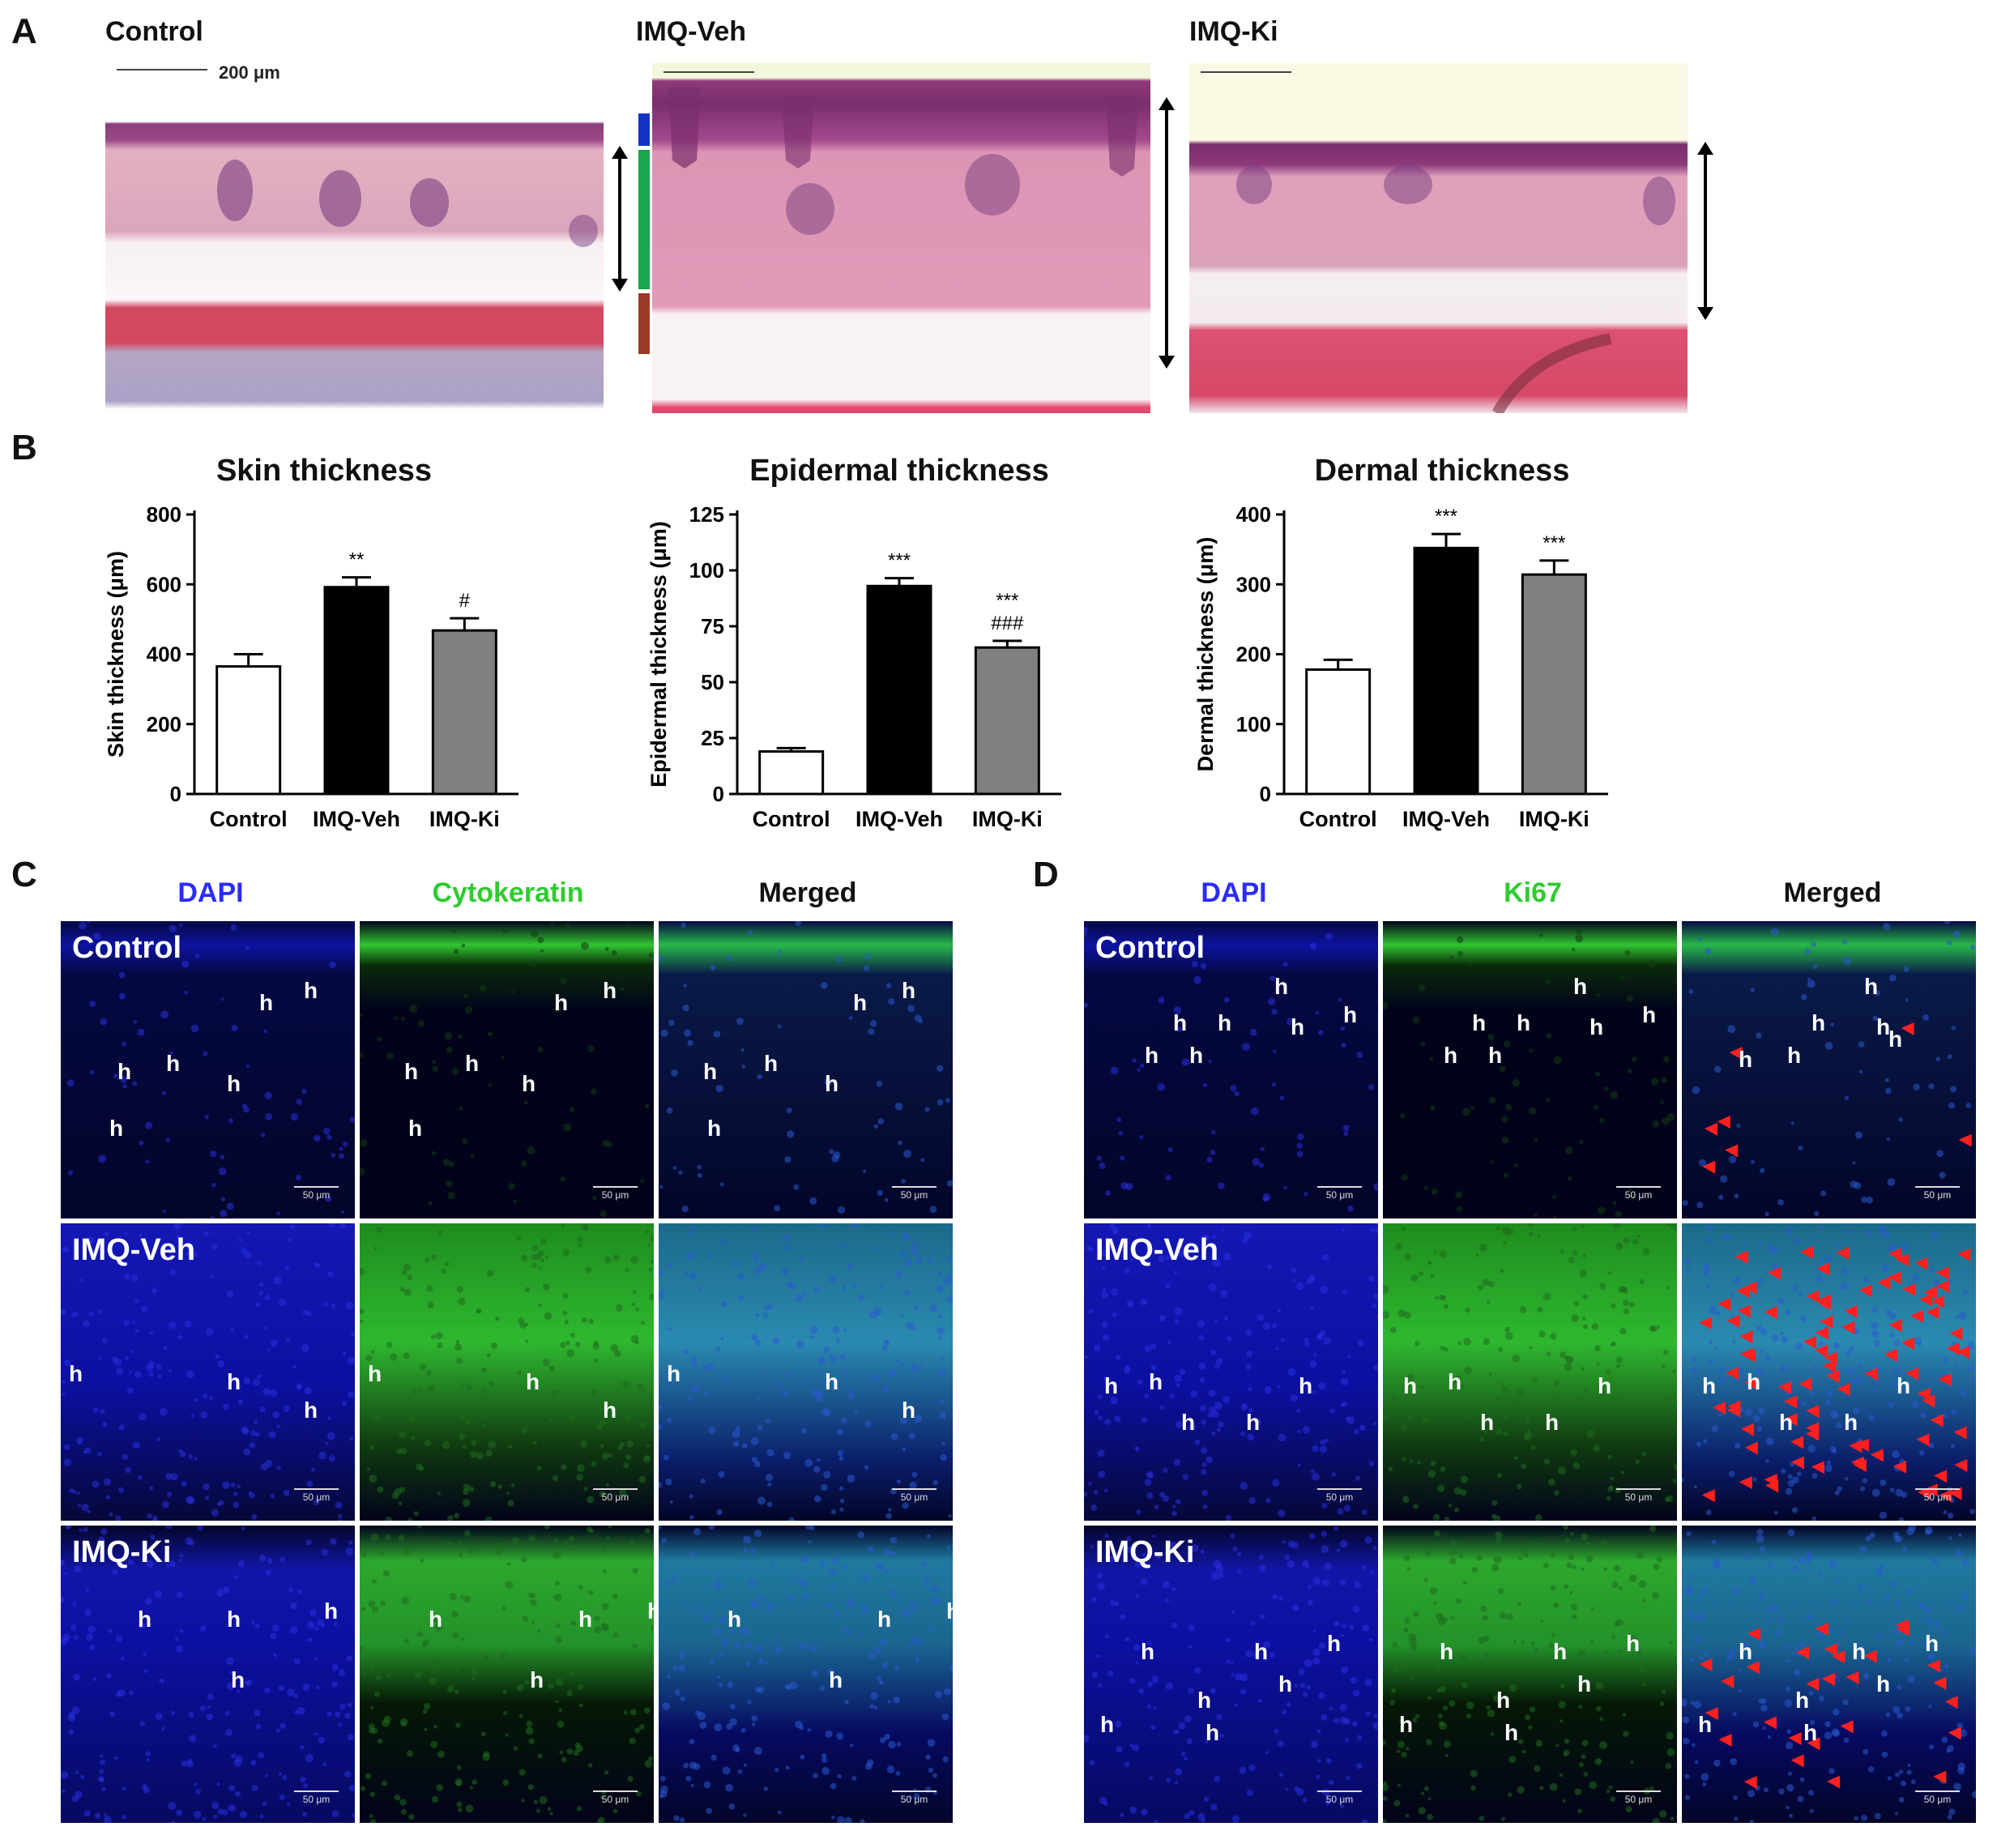 The image size is (1997, 1848). What do you see at coordinates (208, 1372) in the screenshot?
I see `image-imq-veh-dapi: IMQ-Veh h h h 50 μm` at bounding box center [208, 1372].